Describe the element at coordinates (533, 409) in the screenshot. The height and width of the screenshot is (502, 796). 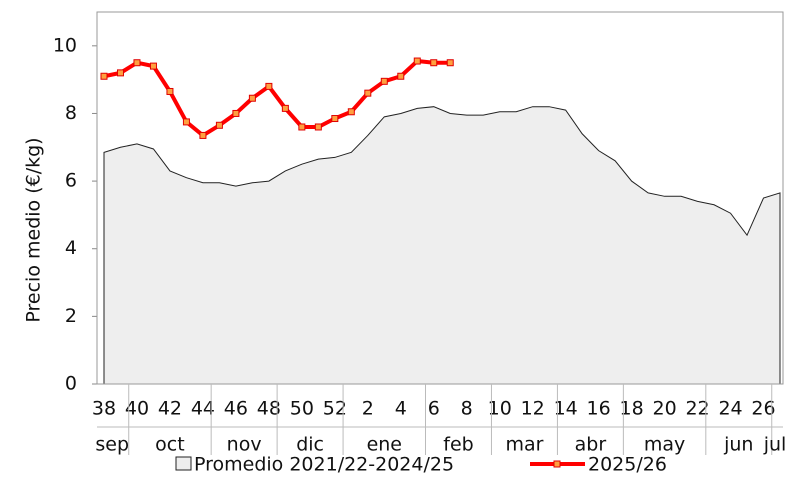
I see `x-tick-label: 12` at that location.